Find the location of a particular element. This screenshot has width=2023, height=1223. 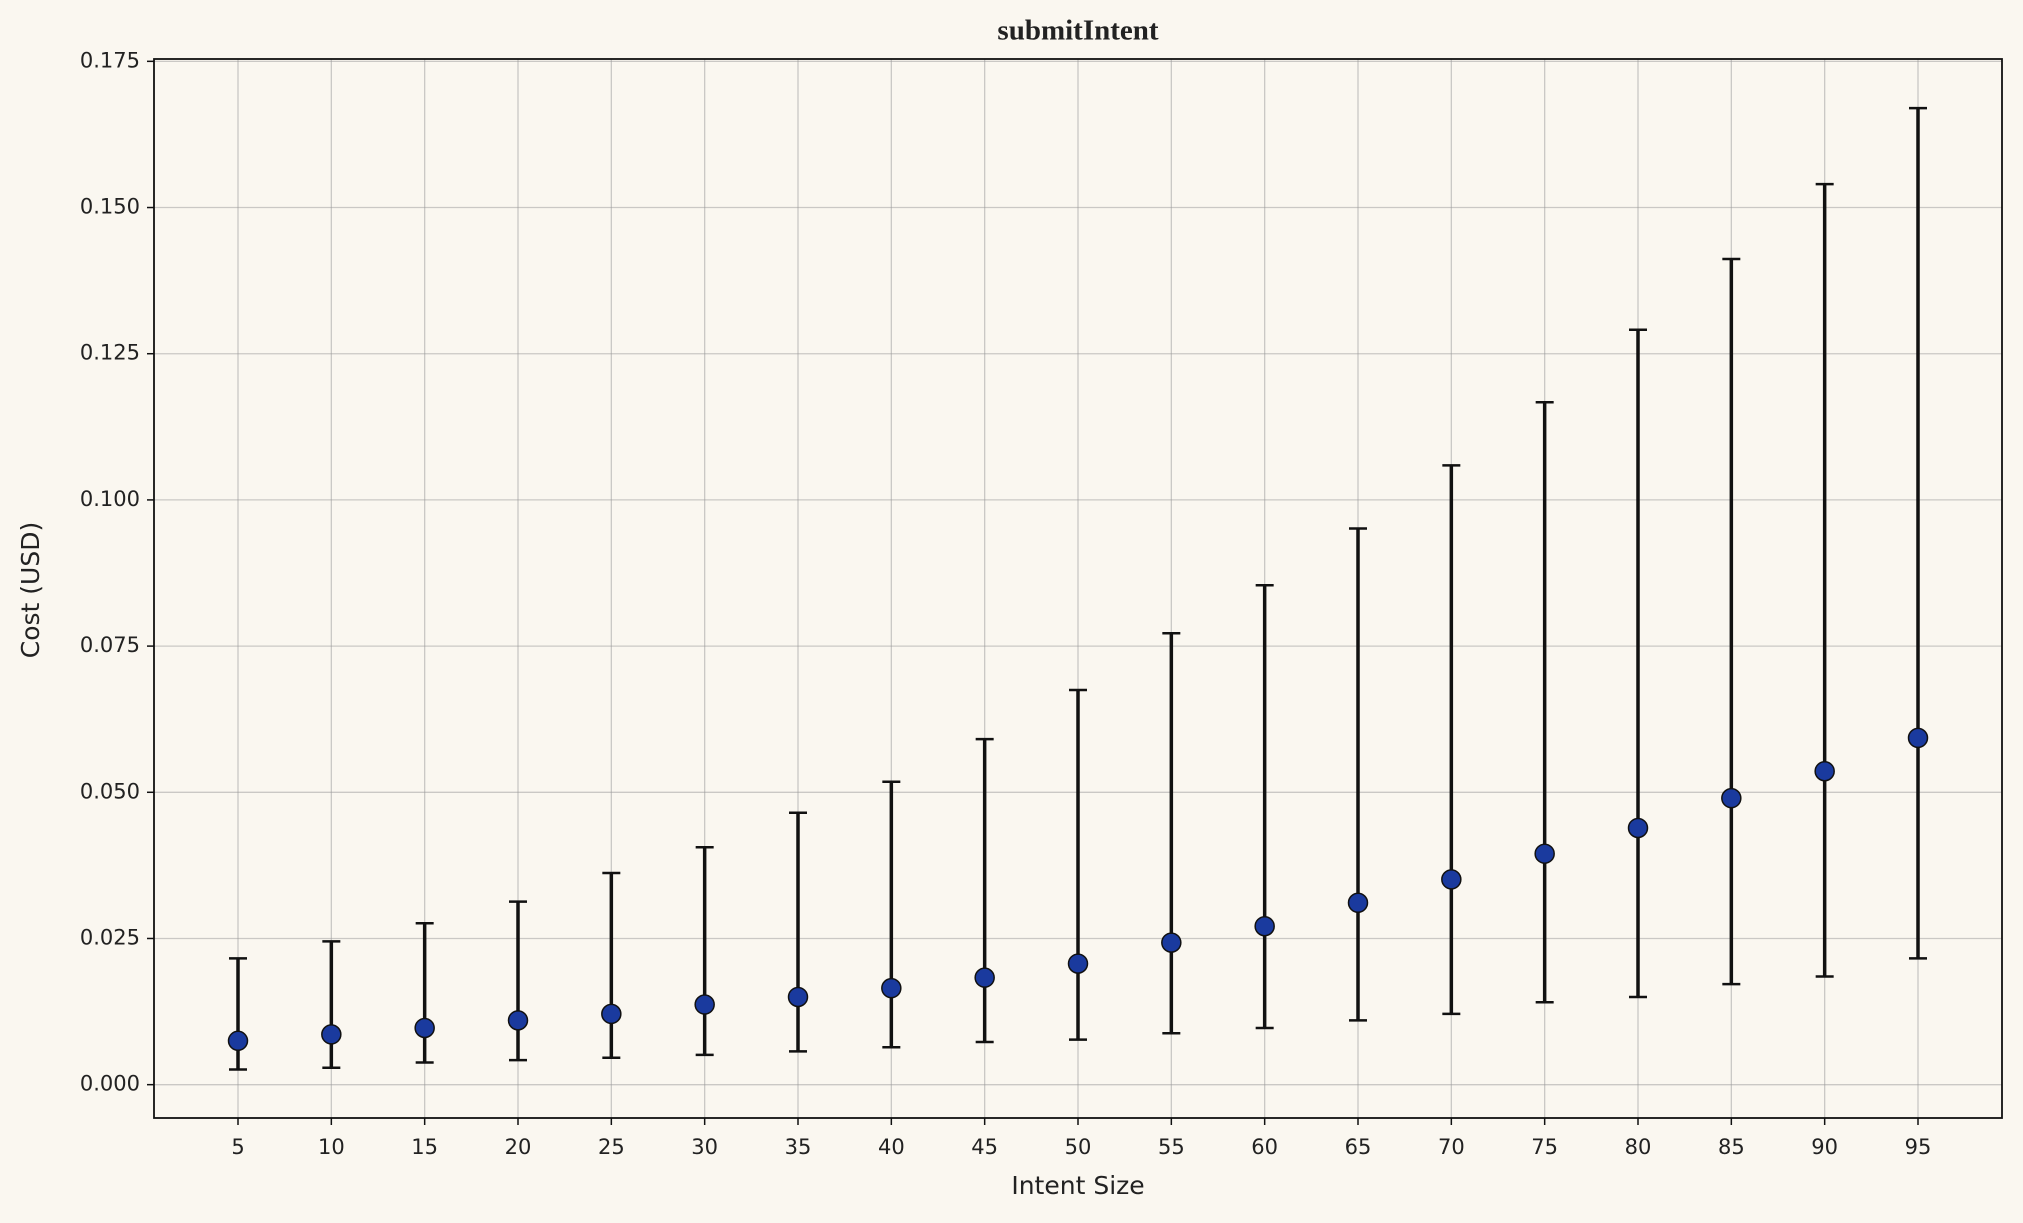

x-tick-label: 95 is located at coordinates (1918, 1147).